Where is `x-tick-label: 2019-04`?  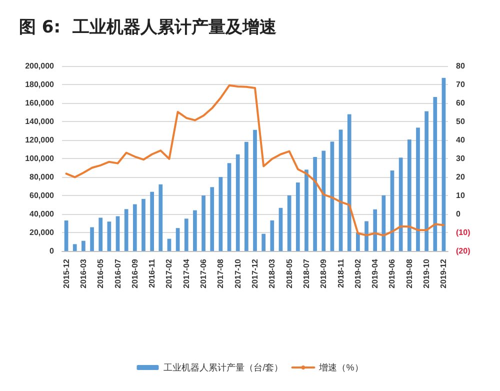
x-tick-label: 2019-04 is located at coordinates (375, 273).